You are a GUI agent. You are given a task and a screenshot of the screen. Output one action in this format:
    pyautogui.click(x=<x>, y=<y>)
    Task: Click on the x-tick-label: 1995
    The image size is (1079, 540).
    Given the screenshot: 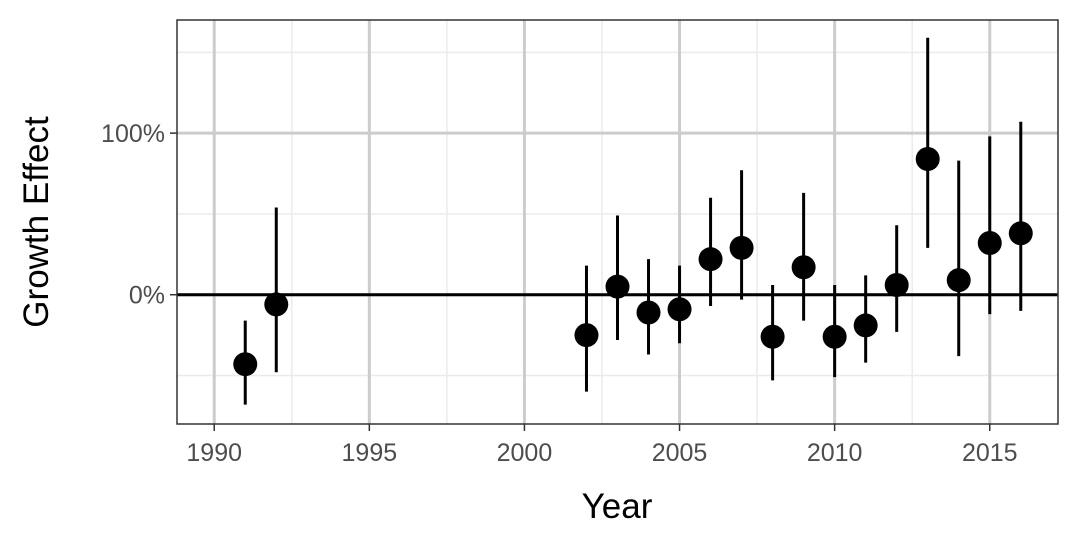 What is the action you would take?
    pyautogui.click(x=370, y=453)
    